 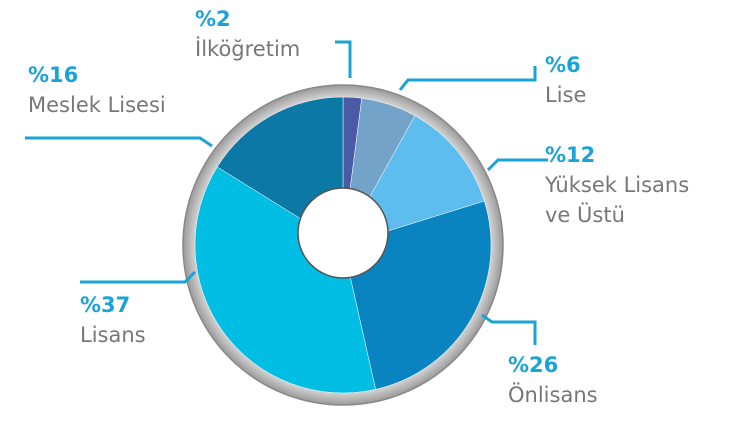 What do you see at coordinates (53, 75) in the screenshot?
I see `percent-label: %16` at bounding box center [53, 75].